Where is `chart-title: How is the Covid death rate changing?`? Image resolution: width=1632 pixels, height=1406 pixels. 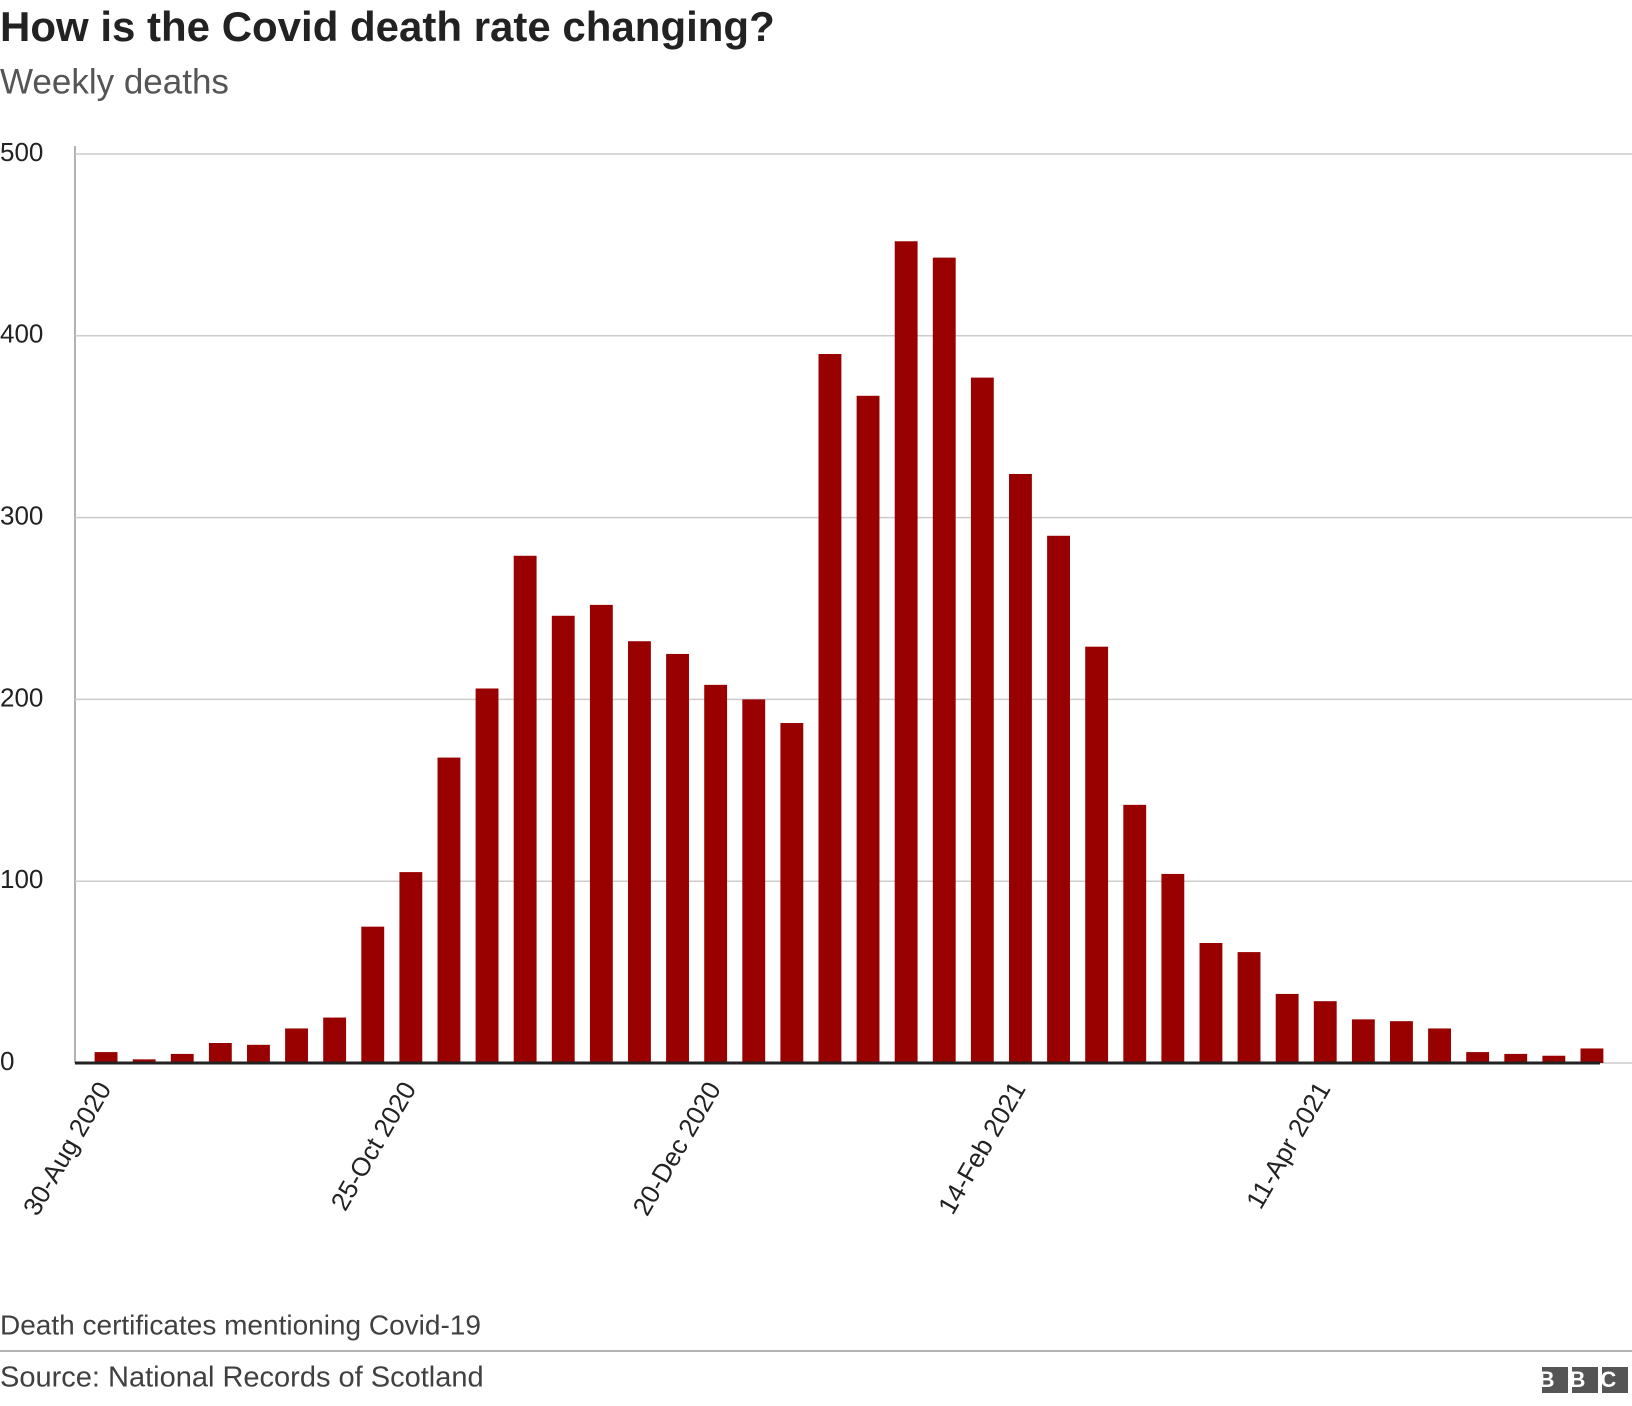
chart-title: How is the Covid death rate changing? is located at coordinates (387, 26).